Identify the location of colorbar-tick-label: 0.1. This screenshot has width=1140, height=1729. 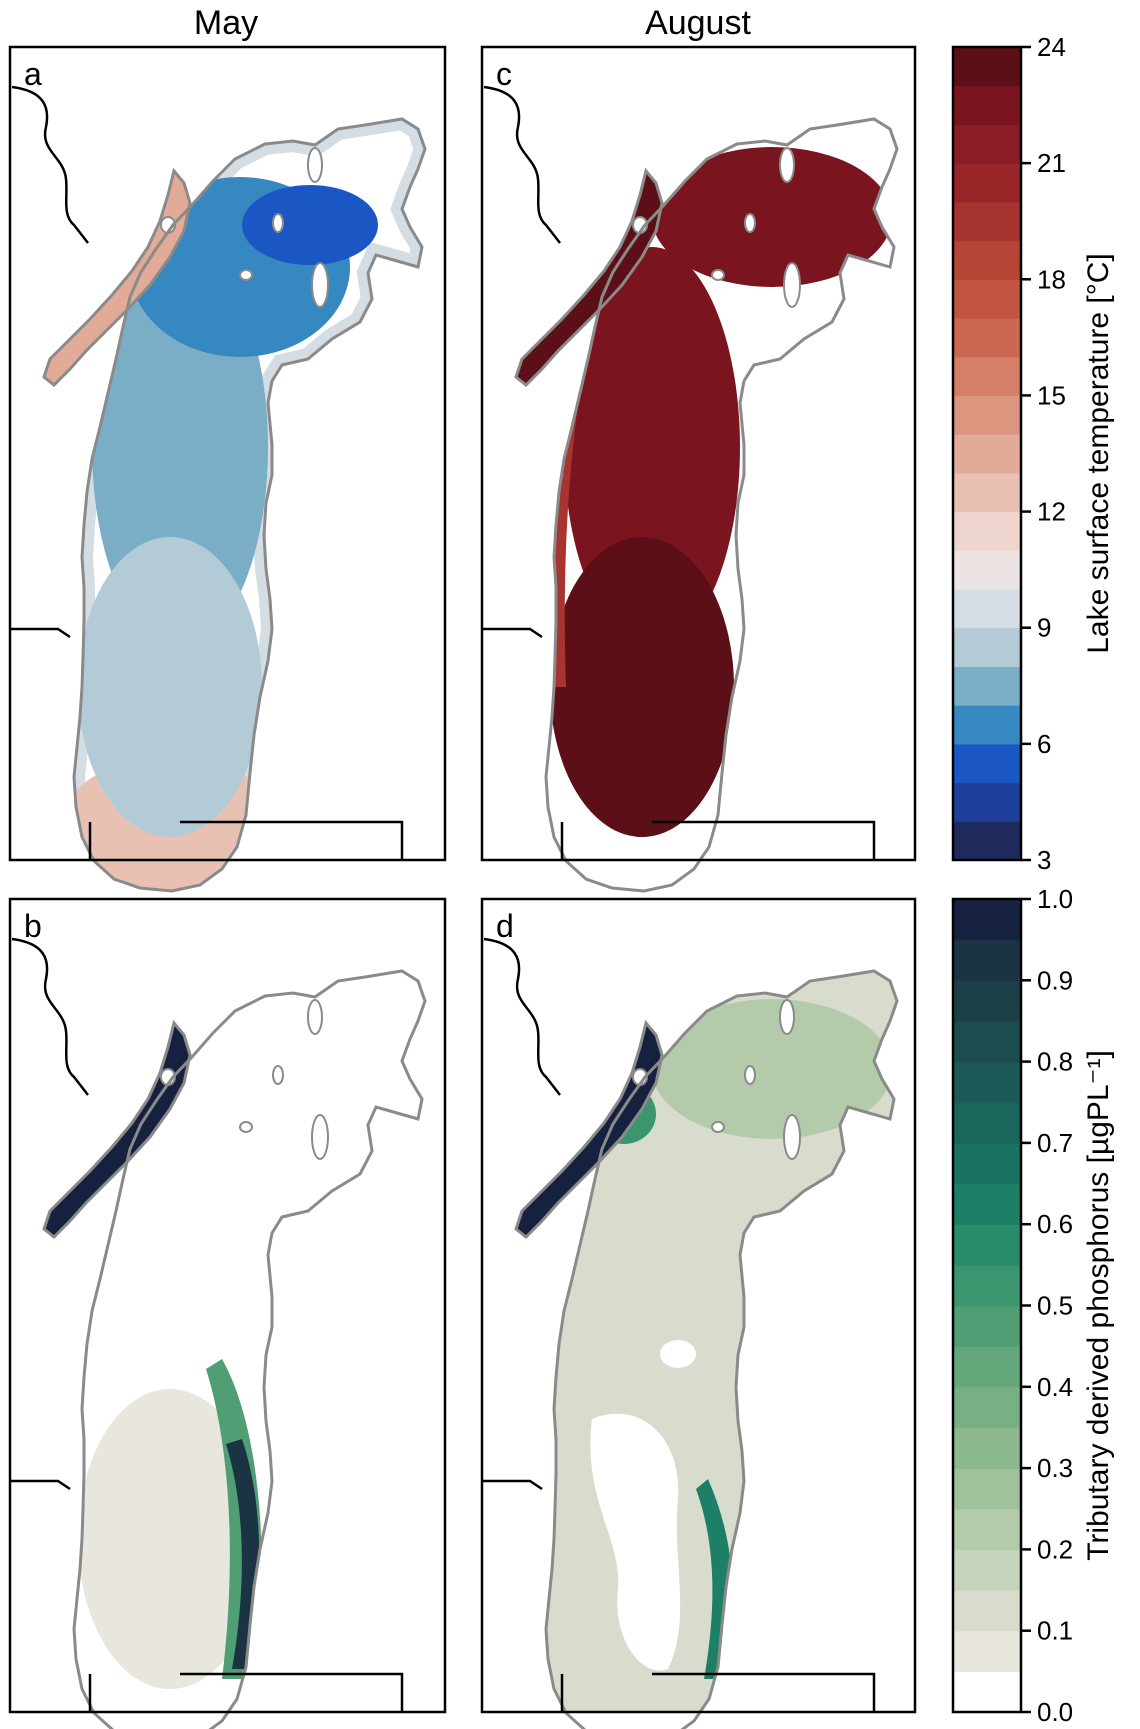
(1055, 1631).